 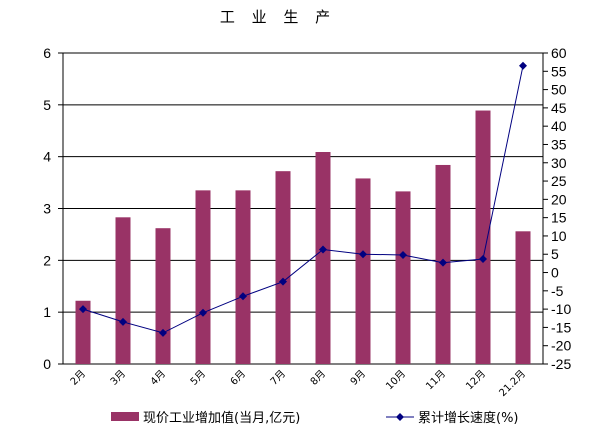 What do you see at coordinates (47, 105) in the screenshot?
I see `left-tick-label: 5` at bounding box center [47, 105].